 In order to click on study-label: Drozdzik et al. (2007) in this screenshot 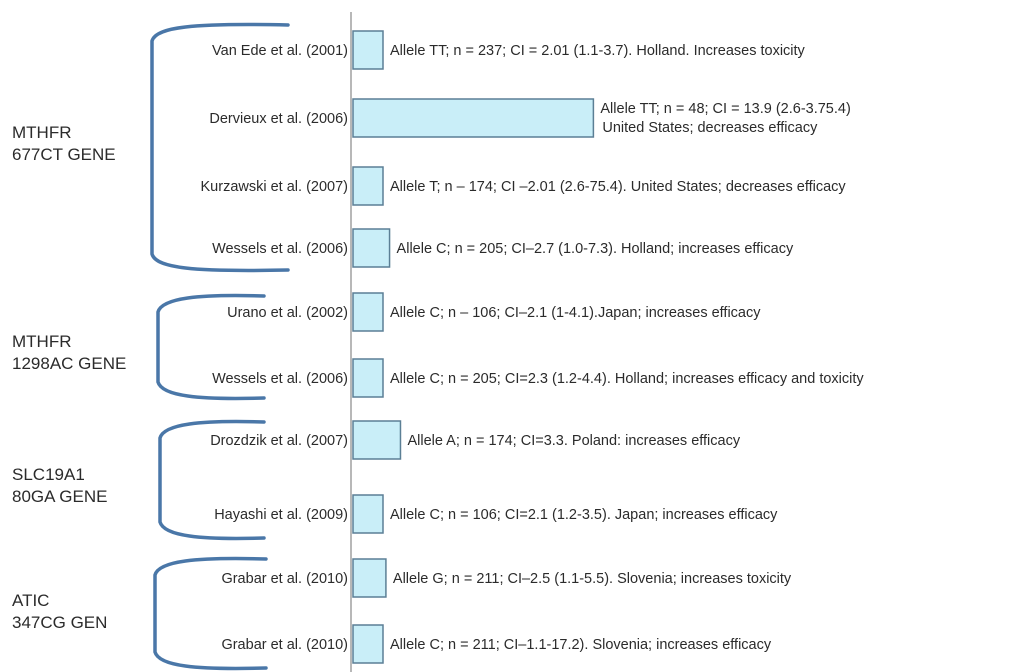, I will do `click(279, 441)`.